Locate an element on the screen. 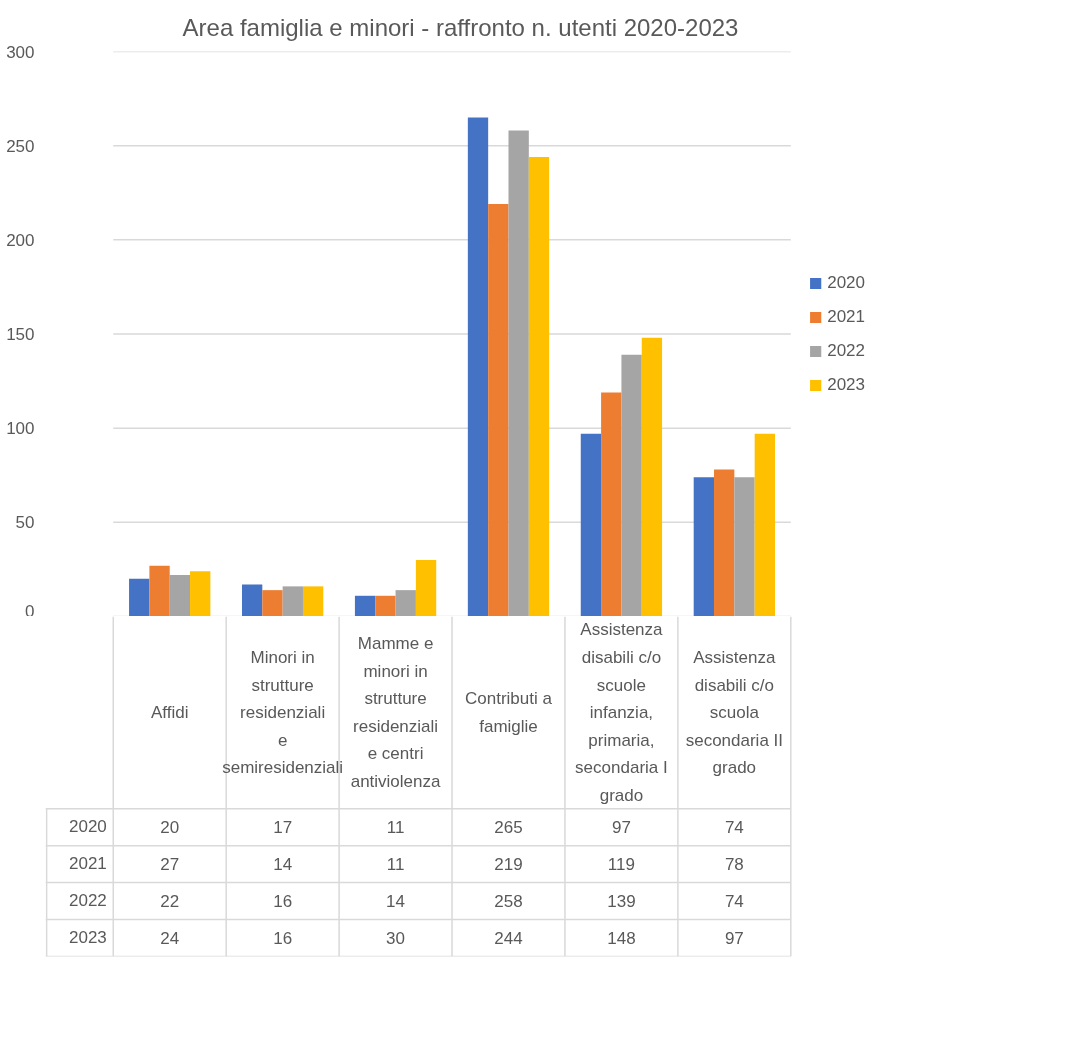 Image resolution: width=1078 pixels, height=1046 pixels. y-tick-label: 200 is located at coordinates (20, 240).